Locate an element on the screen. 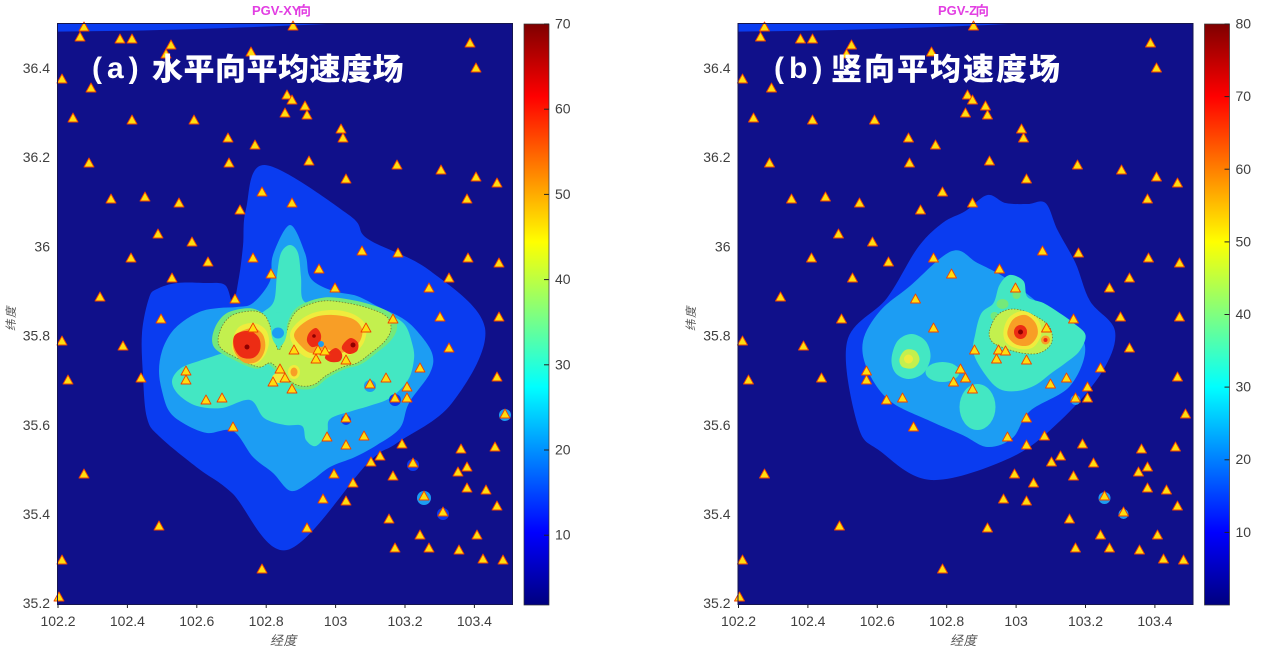 The image size is (1269, 656). svg-text: PGV-Z is located at coordinates (957, 10).